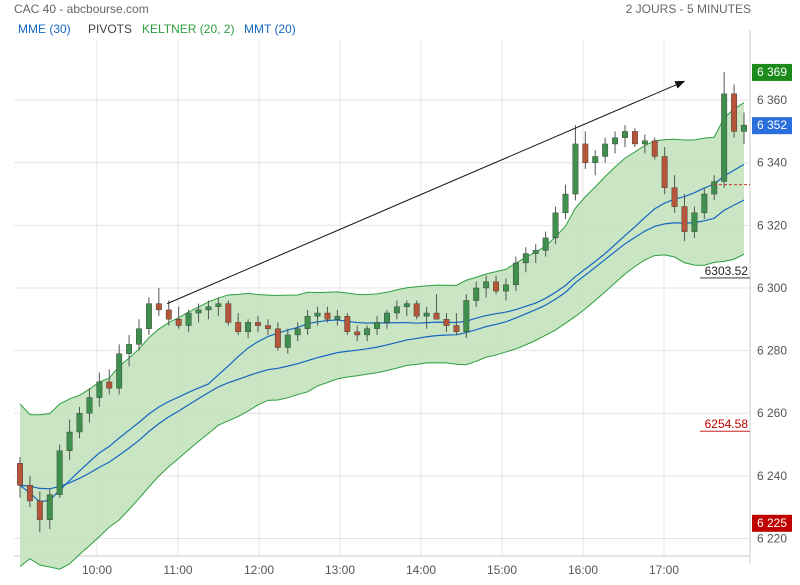 The image size is (800, 585). I want to click on y-tick-label: 6 360, so click(772, 100).